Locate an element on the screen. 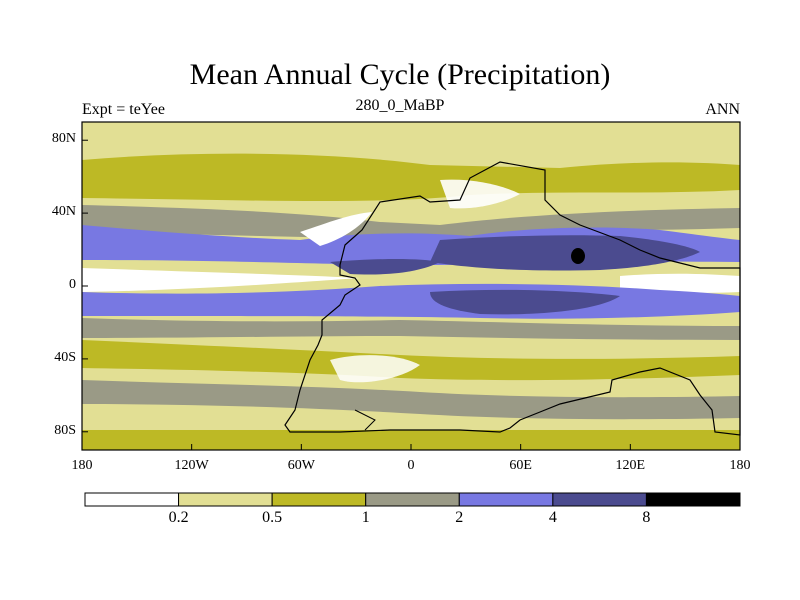 This screenshot has height=600, width=800. field-north-band is located at coordinates (411, 177).